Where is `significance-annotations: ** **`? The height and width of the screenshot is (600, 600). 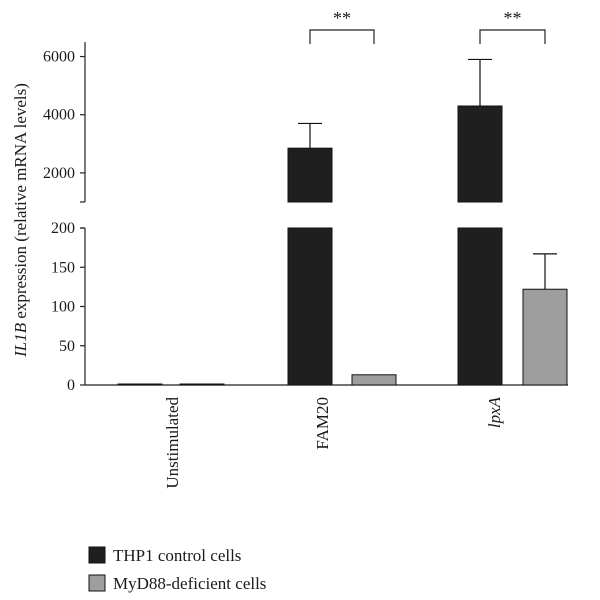 significance-annotations: ** ** is located at coordinates (427, 26).